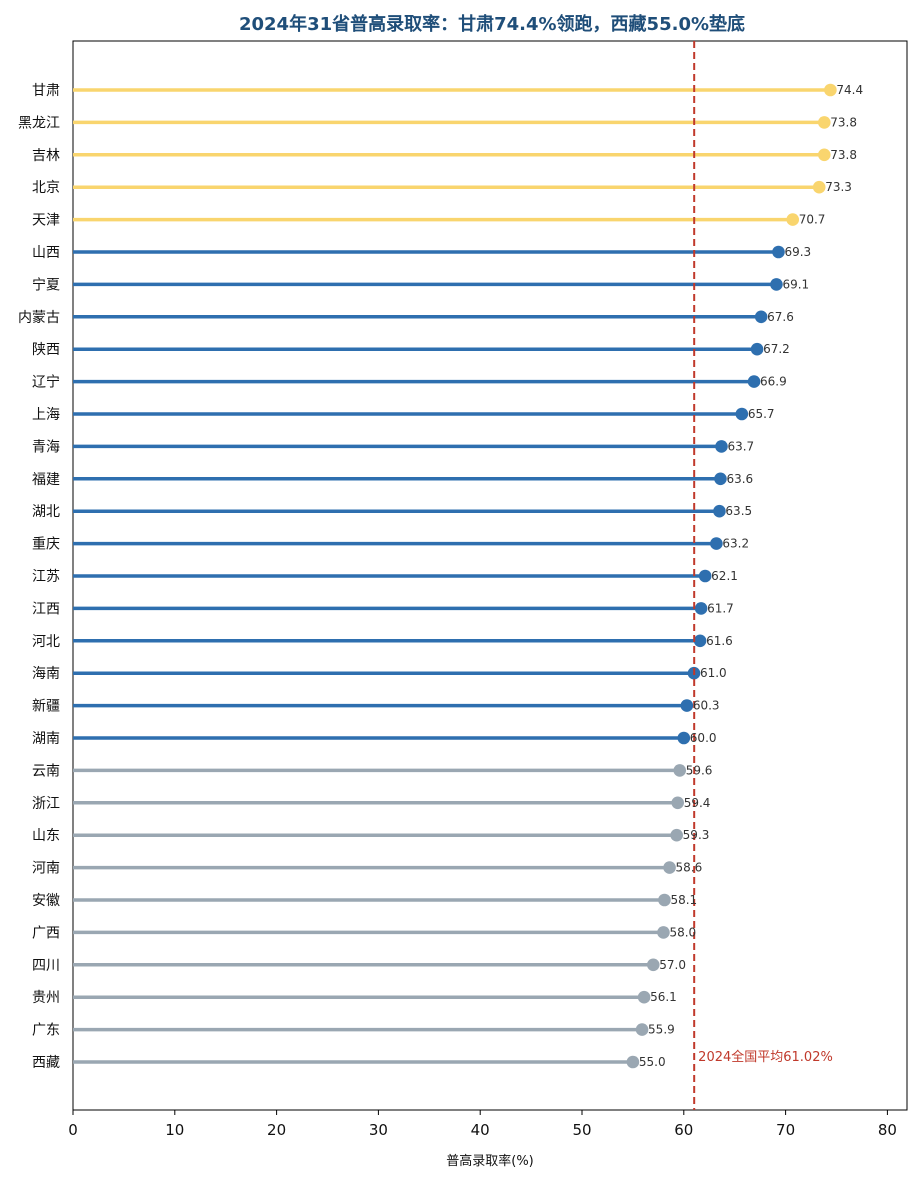  What do you see at coordinates (46, 707) in the screenshot?
I see `category-label: 新疆` at bounding box center [46, 707].